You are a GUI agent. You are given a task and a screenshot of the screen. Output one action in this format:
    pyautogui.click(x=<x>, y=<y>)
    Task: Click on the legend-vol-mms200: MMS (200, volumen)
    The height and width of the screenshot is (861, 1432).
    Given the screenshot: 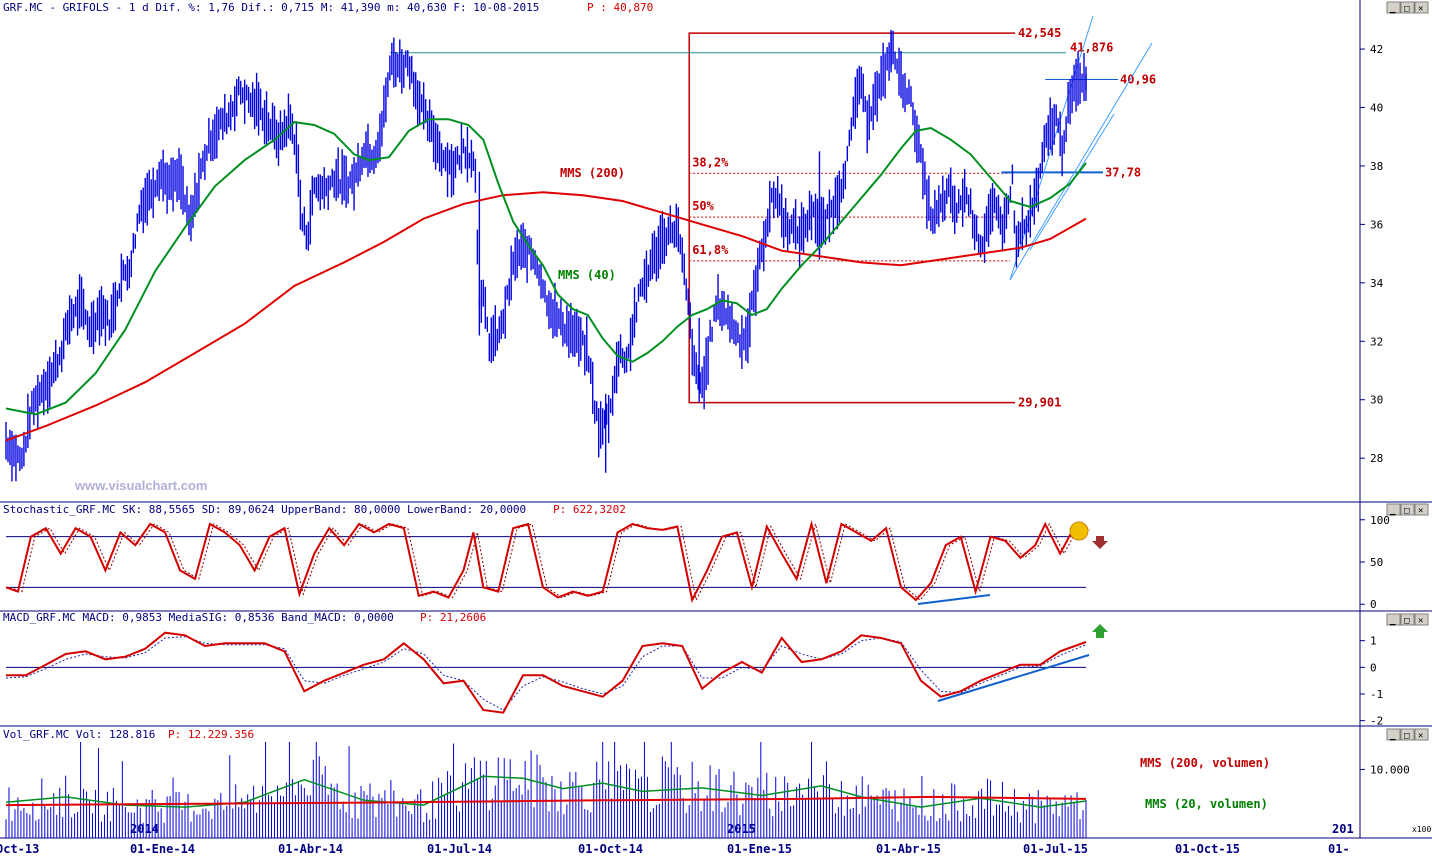 What is the action you would take?
    pyautogui.click(x=1205, y=763)
    